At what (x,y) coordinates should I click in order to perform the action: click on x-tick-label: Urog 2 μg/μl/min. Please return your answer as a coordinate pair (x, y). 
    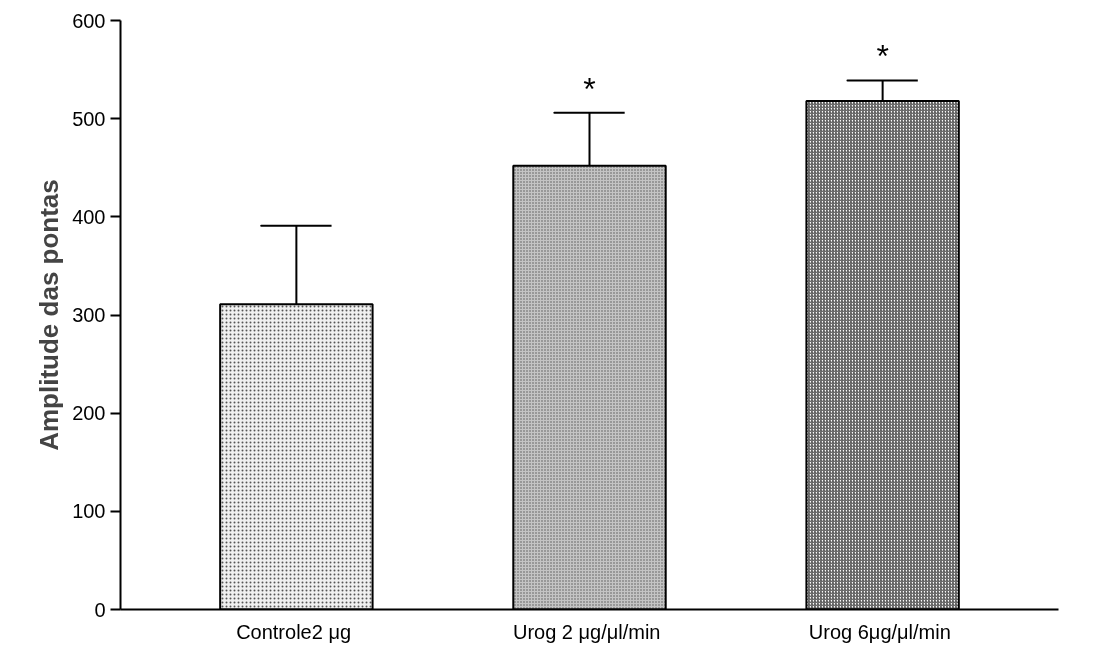
    Looking at the image, I should click on (586, 631).